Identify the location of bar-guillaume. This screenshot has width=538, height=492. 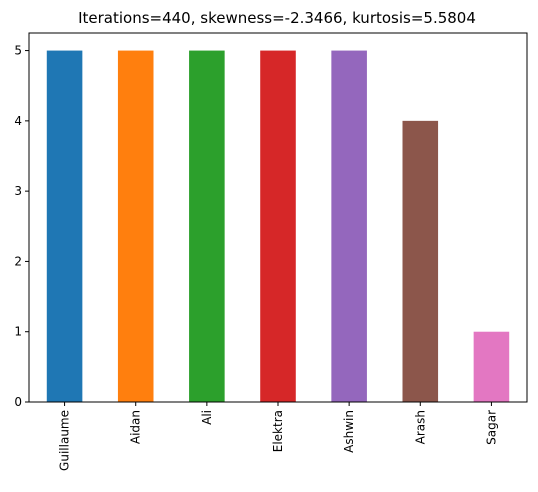
(64, 226).